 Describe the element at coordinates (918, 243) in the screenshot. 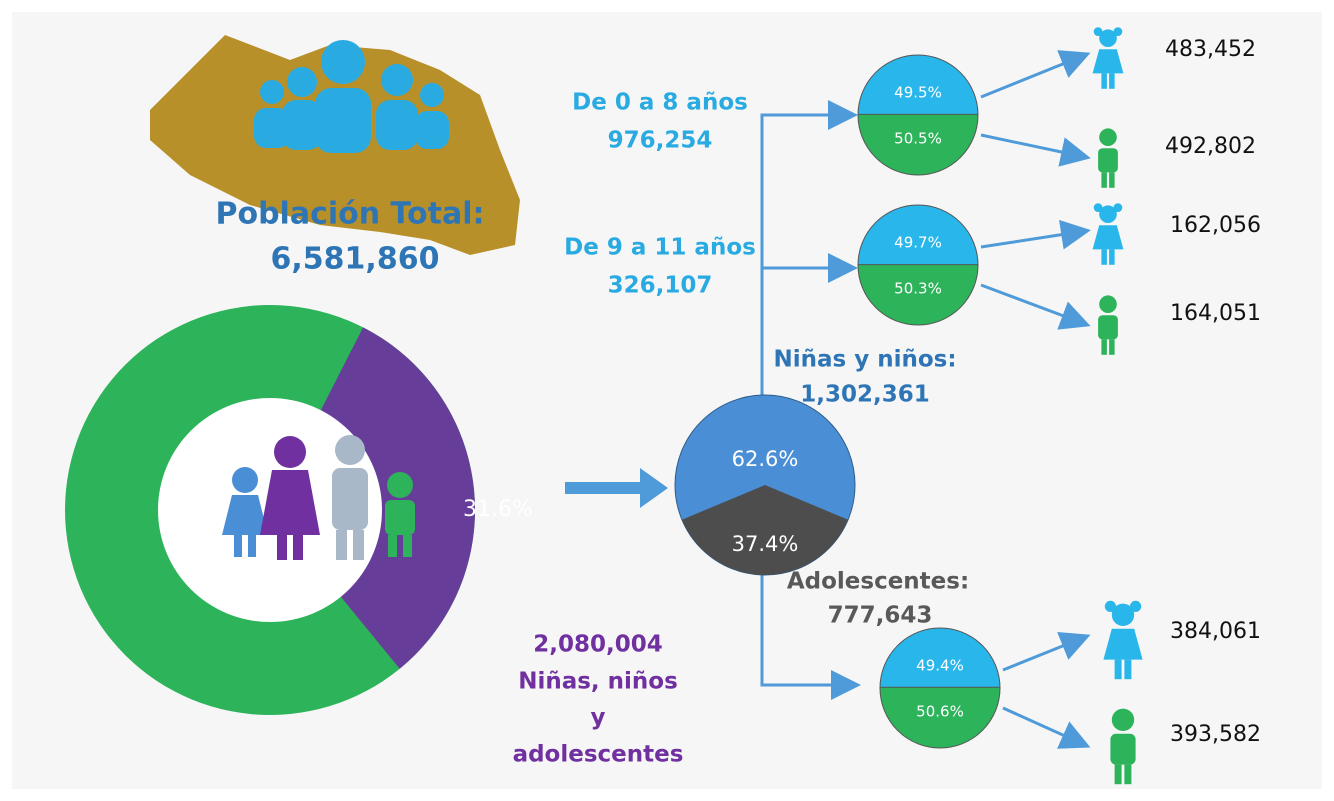

I see `pie-label: 49.7%` at that location.